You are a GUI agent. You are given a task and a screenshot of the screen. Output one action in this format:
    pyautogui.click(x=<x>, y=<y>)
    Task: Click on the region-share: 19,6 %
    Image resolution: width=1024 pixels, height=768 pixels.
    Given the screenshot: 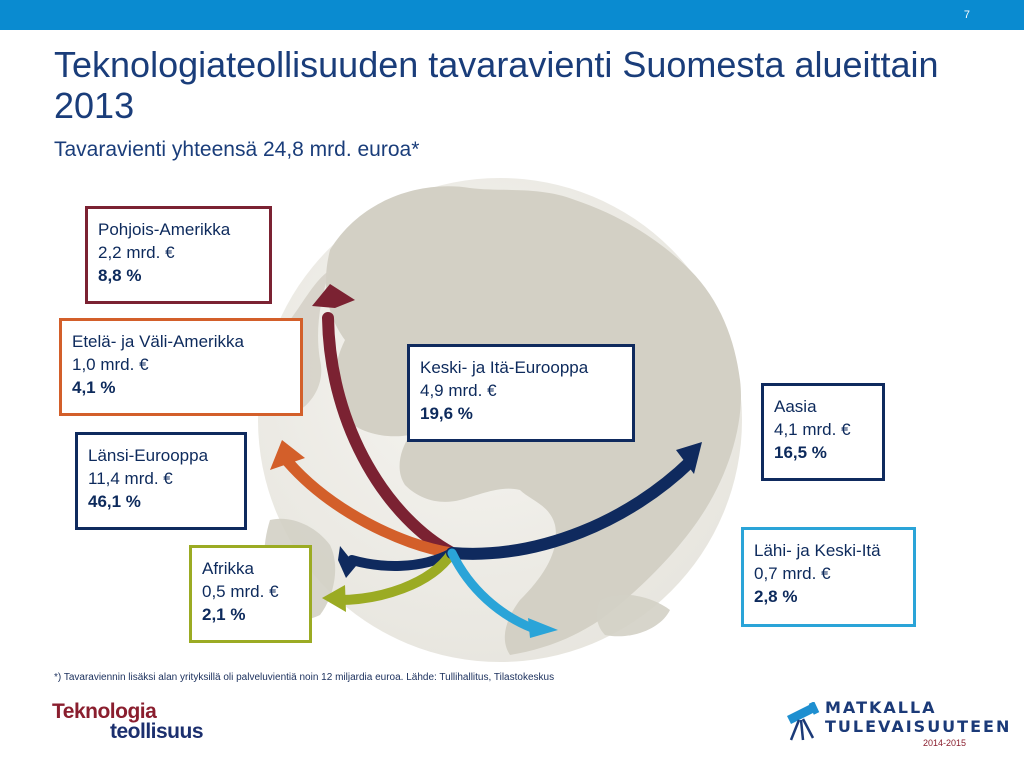 What is the action you would take?
    pyautogui.click(x=446, y=413)
    